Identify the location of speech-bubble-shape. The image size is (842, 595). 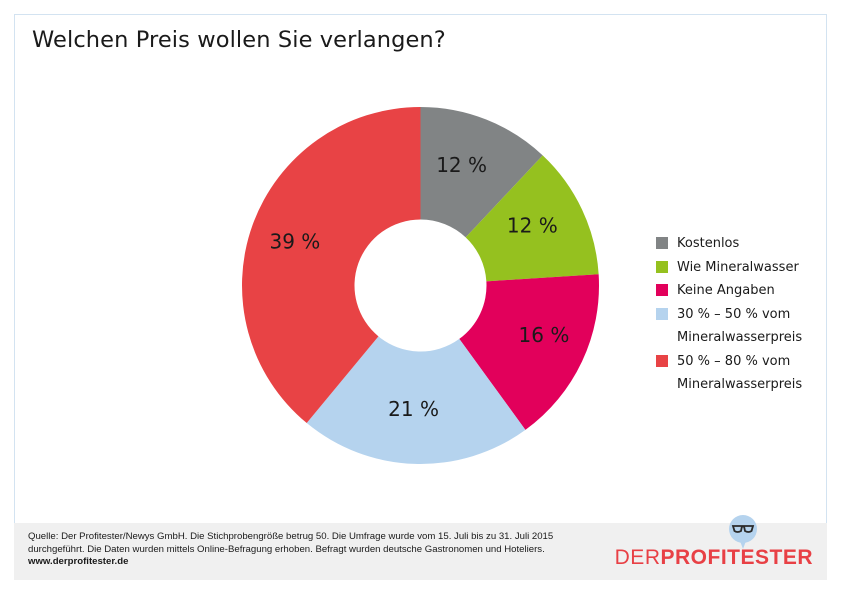
(743, 529).